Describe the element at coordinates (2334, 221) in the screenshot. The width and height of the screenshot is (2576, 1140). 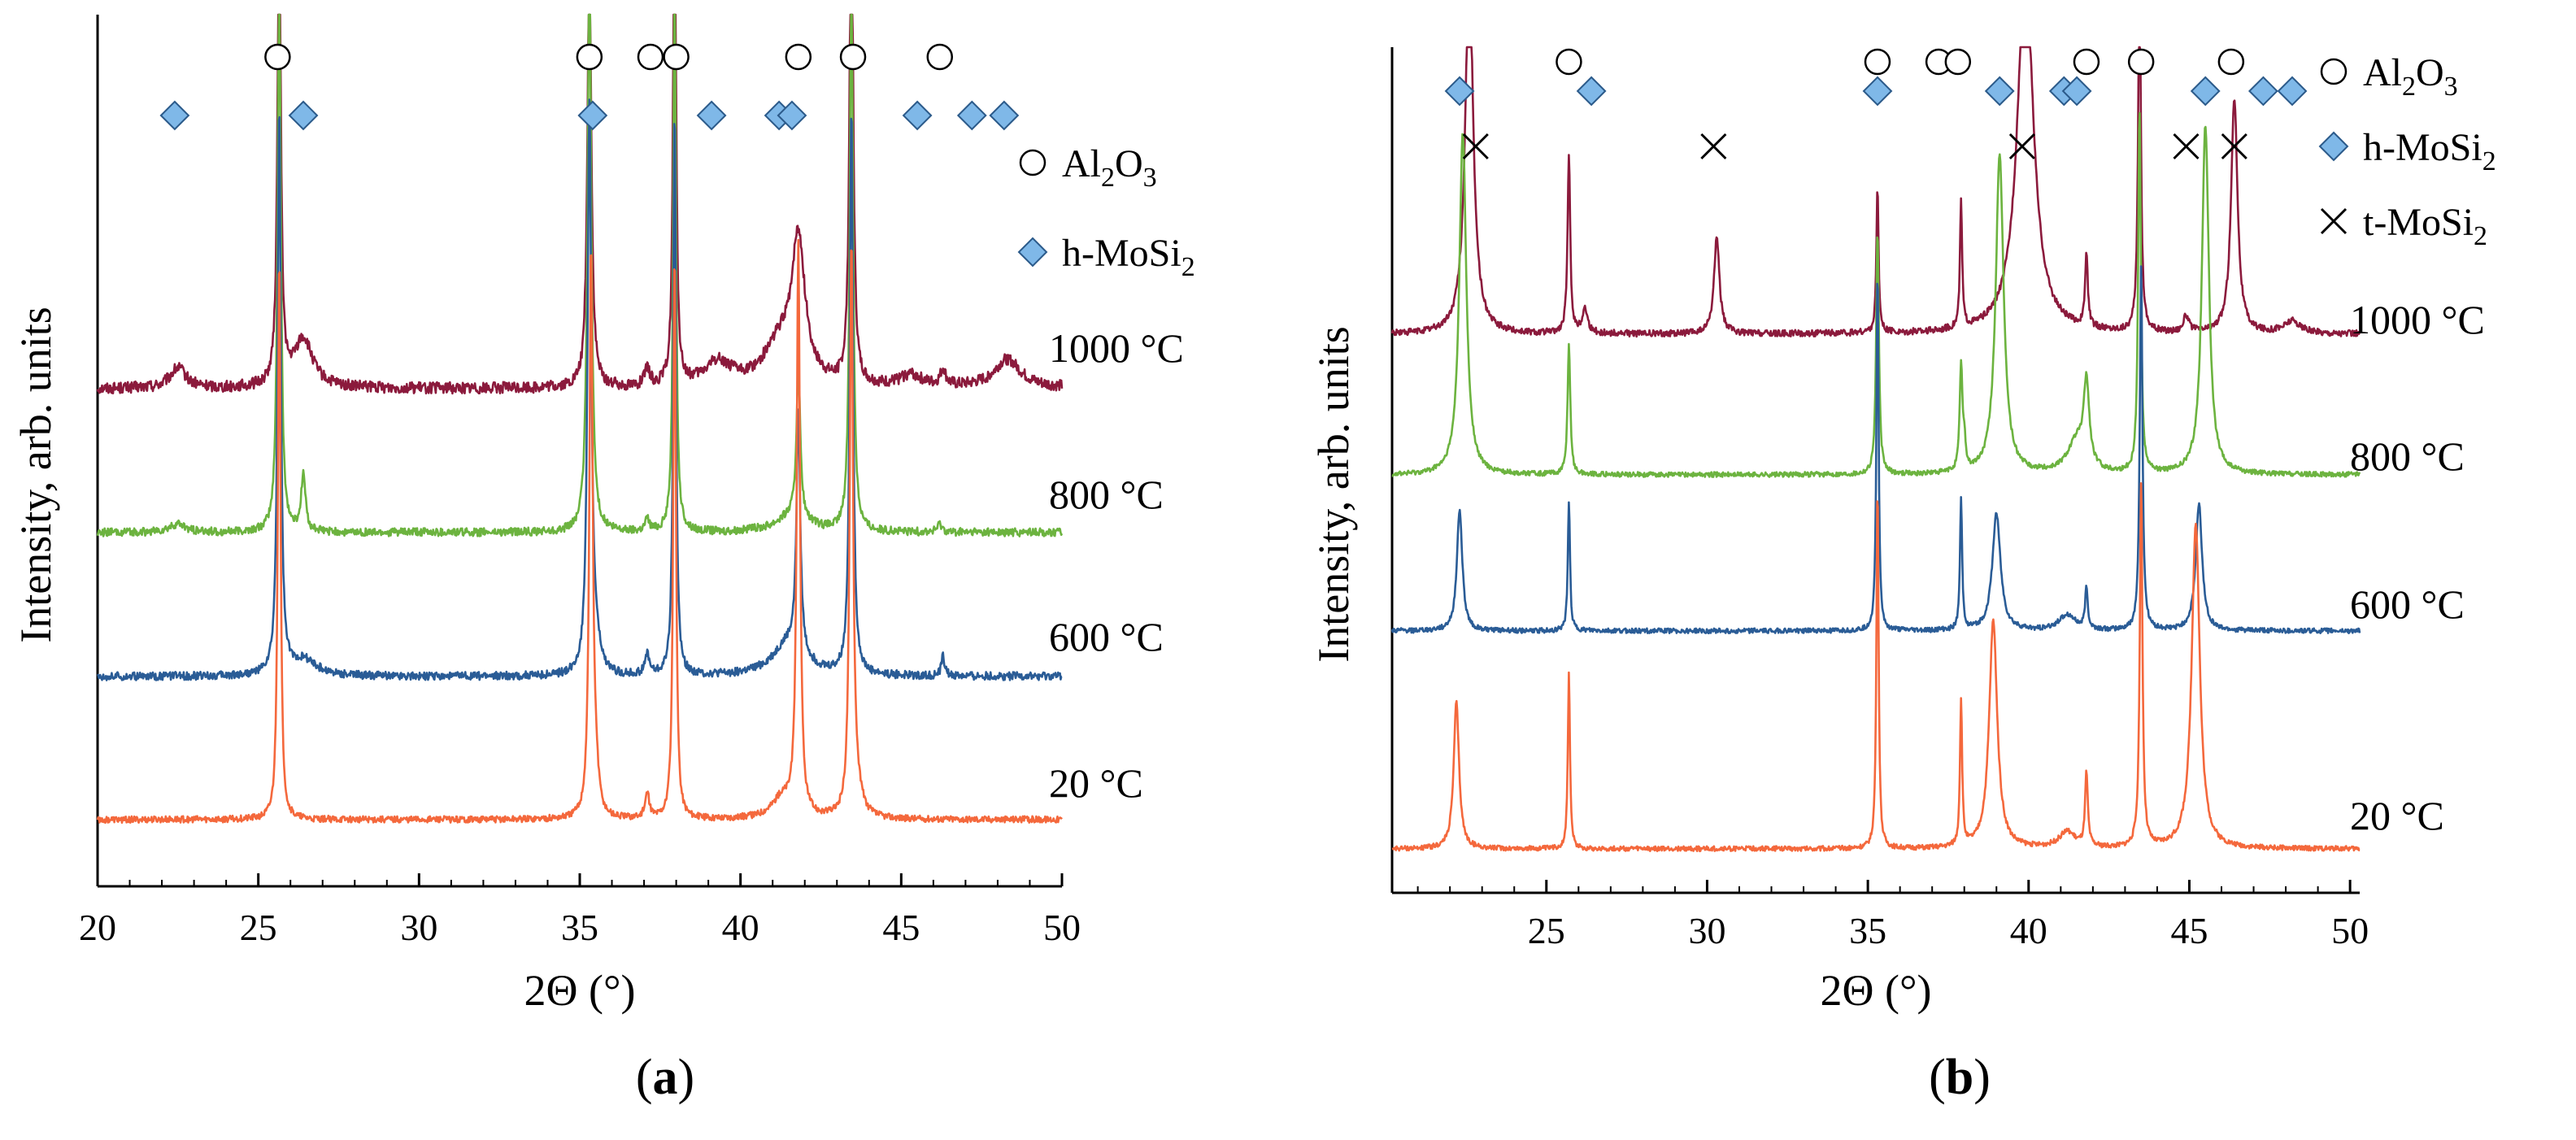
I see `legend-cross-marker` at that location.